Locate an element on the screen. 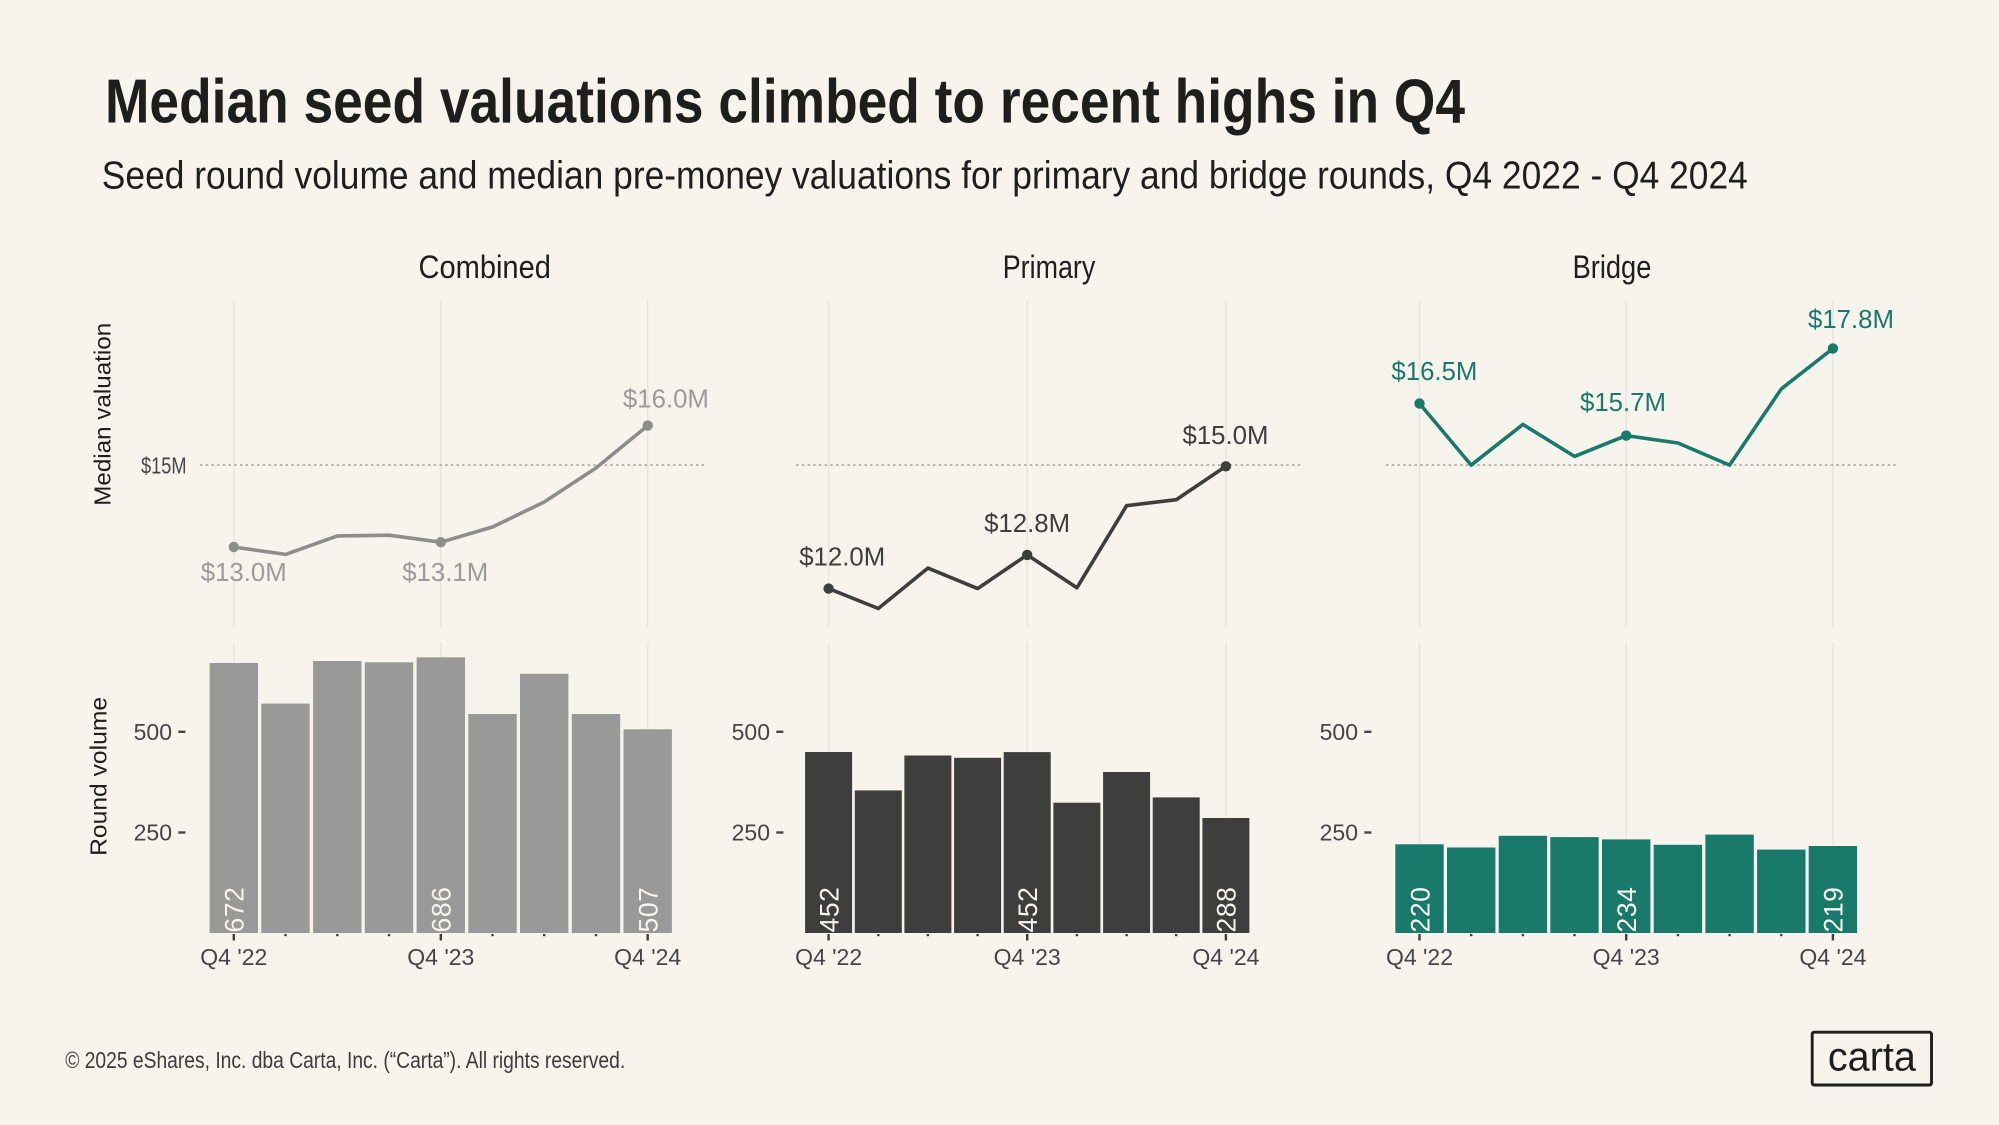 This screenshot has width=1999, height=1125. svg-text: $12.0M is located at coordinates (842, 556).